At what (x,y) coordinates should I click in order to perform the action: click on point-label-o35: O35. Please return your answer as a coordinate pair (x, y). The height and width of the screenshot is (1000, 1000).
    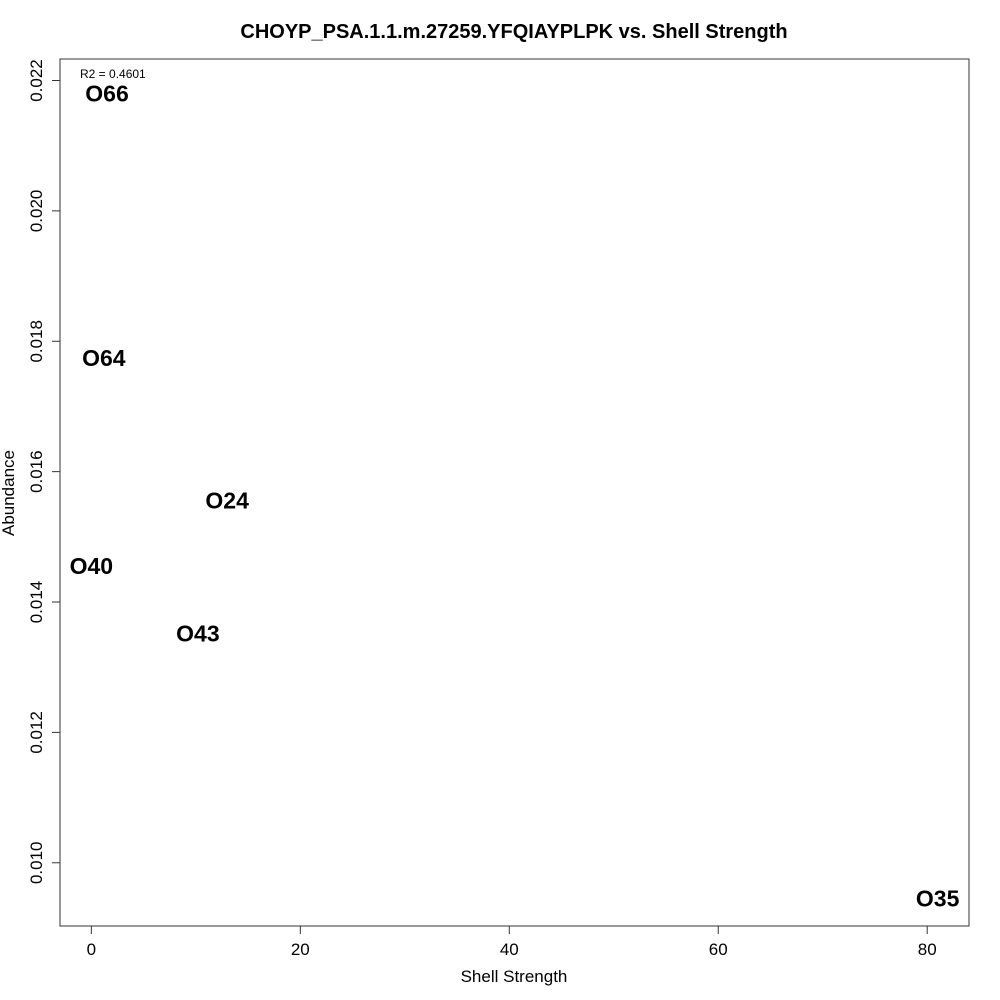
    Looking at the image, I should click on (938, 899).